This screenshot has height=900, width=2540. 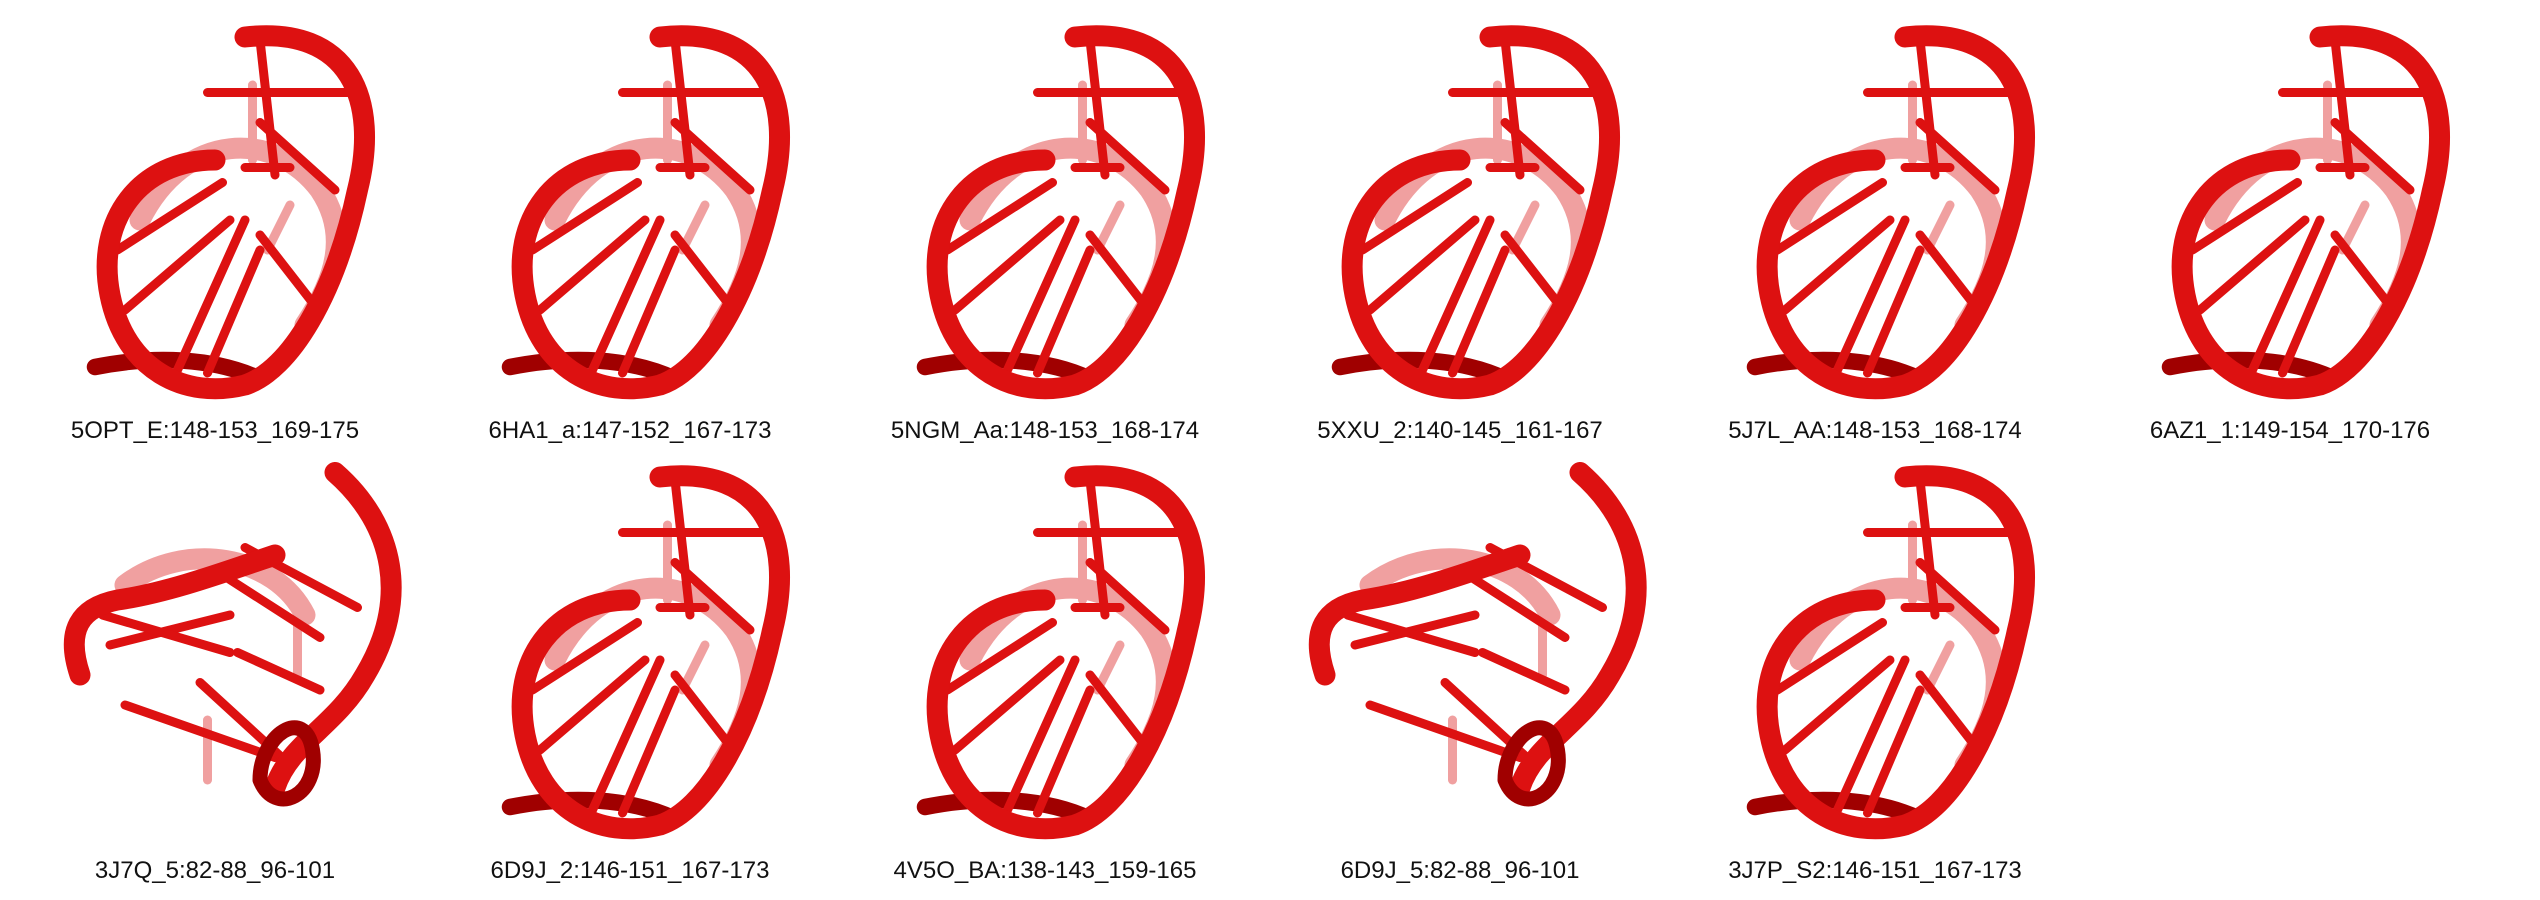 What do you see at coordinates (1045, 870) in the screenshot?
I see `structure-label: 4V5O_BA:138-143_159-165` at bounding box center [1045, 870].